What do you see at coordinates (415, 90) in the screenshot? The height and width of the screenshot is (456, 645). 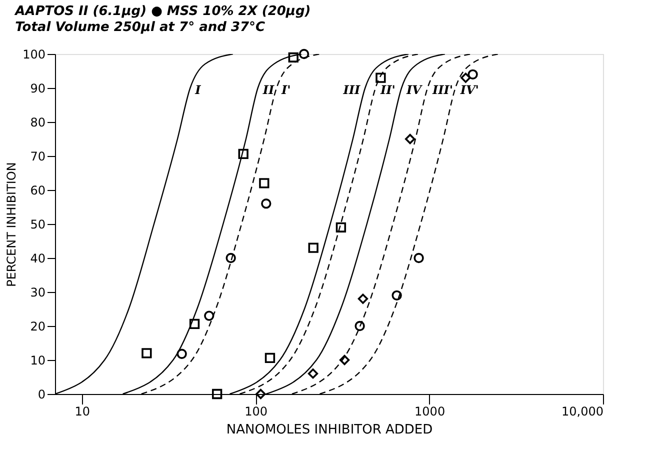 I see `series-label: IV` at bounding box center [415, 90].